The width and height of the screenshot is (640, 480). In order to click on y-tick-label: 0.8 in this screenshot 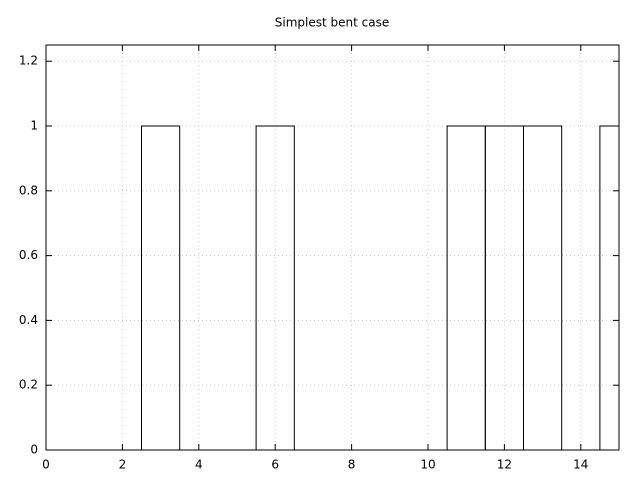, I will do `click(28, 190)`.